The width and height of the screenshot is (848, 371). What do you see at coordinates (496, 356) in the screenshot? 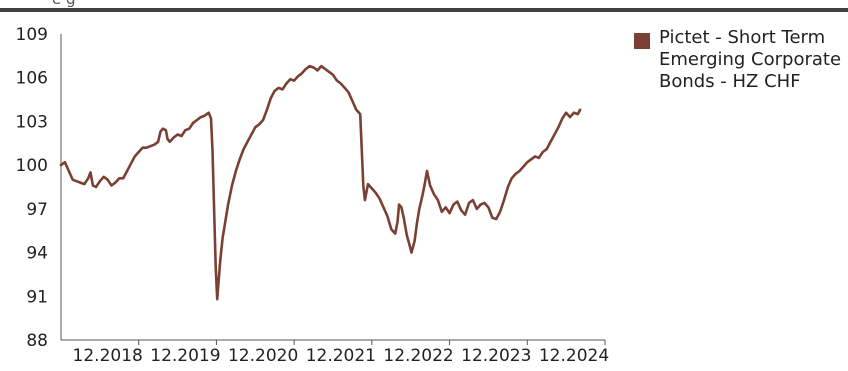
I see `x-tick-label: 12.2023` at bounding box center [496, 356].